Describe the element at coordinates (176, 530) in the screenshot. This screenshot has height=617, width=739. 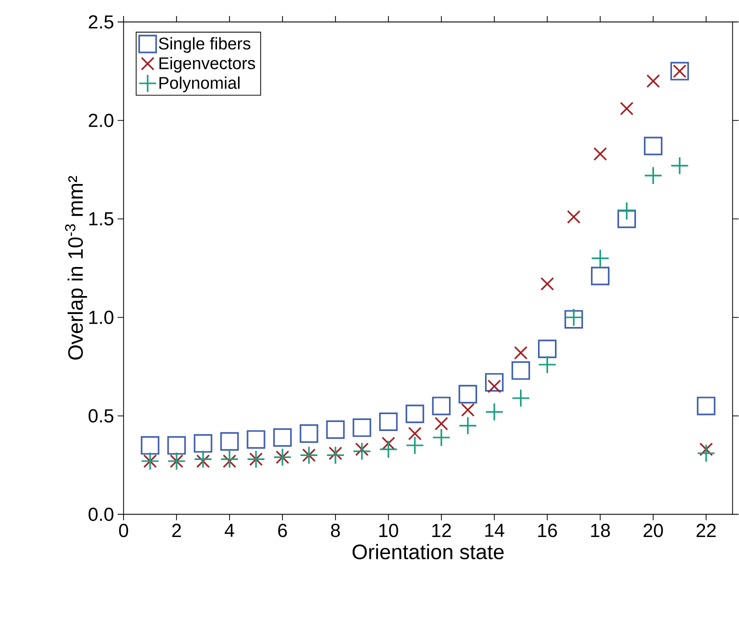
I see `x-tick-label: 2` at that location.